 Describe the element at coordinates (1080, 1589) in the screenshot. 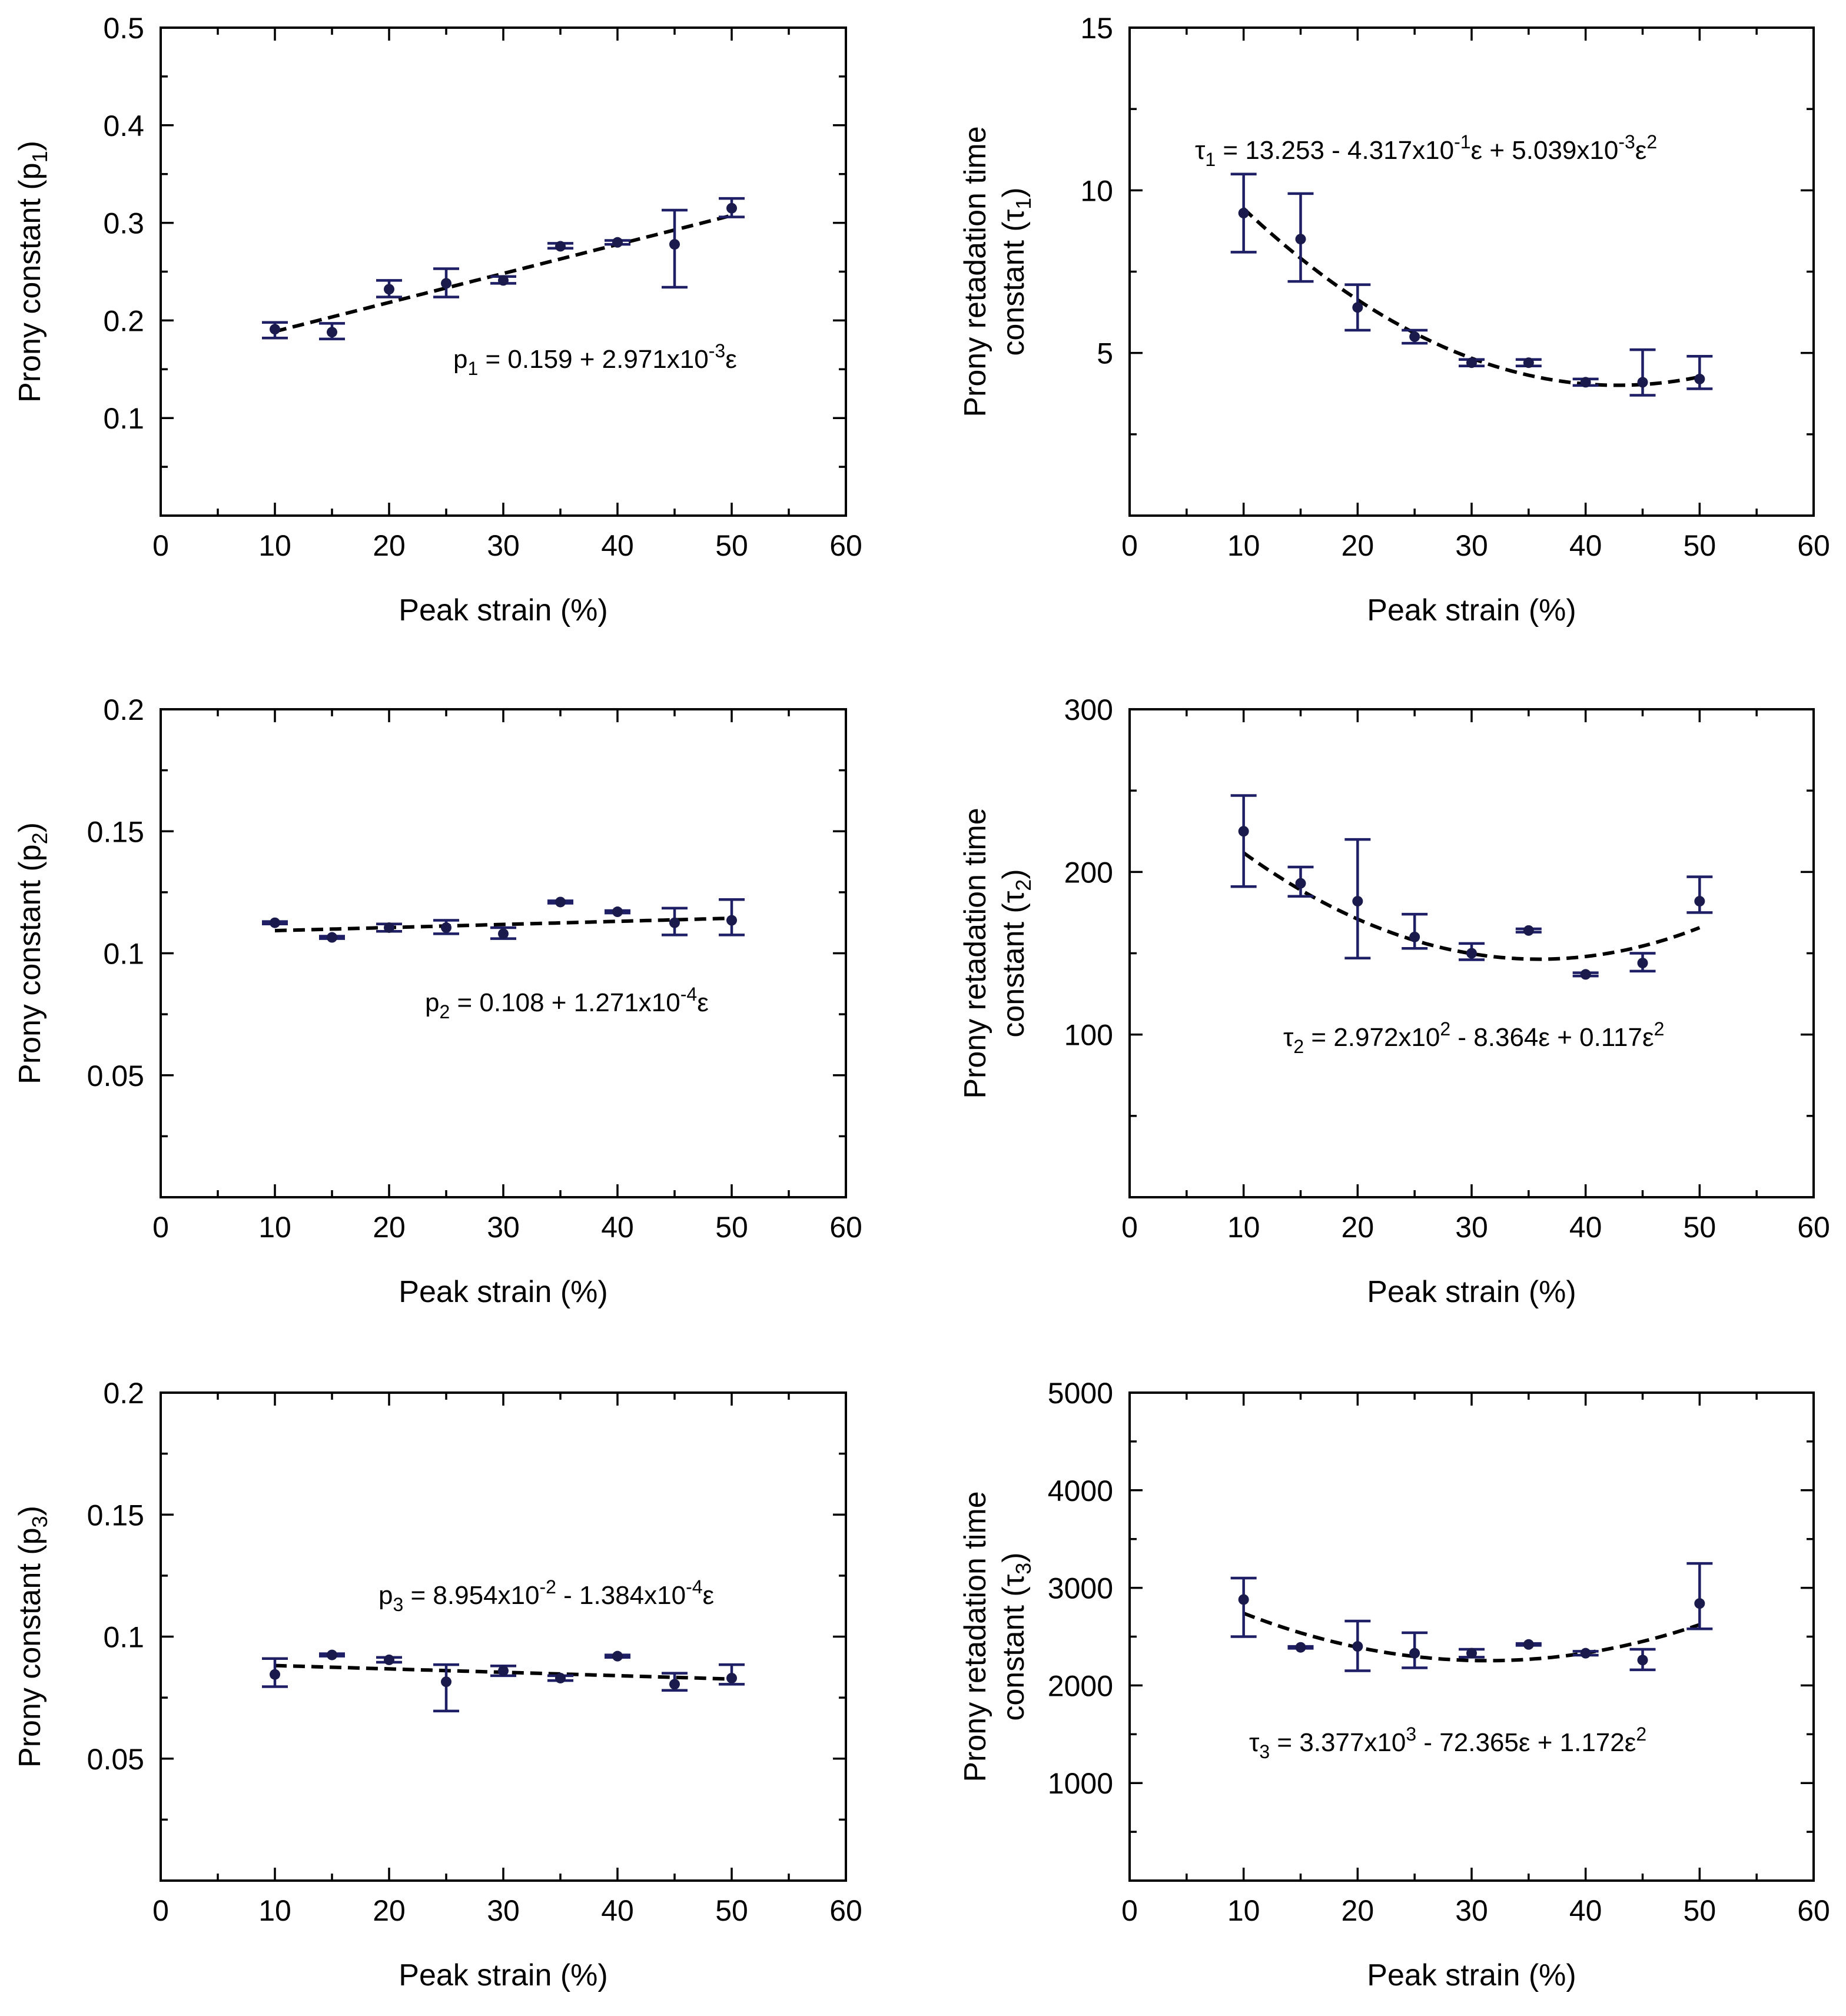

I see `y-tick-label: 3000` at that location.